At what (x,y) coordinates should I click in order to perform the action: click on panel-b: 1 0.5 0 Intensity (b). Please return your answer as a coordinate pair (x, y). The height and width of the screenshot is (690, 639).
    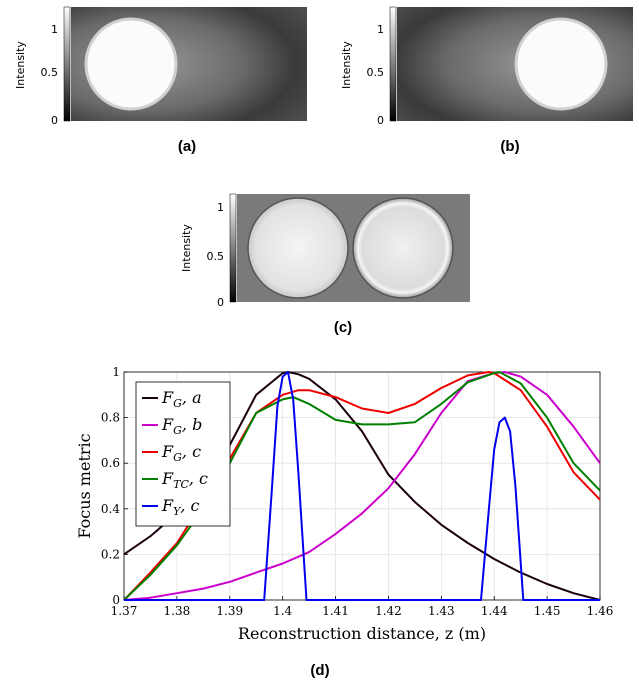
    Looking at the image, I should click on (479, 85).